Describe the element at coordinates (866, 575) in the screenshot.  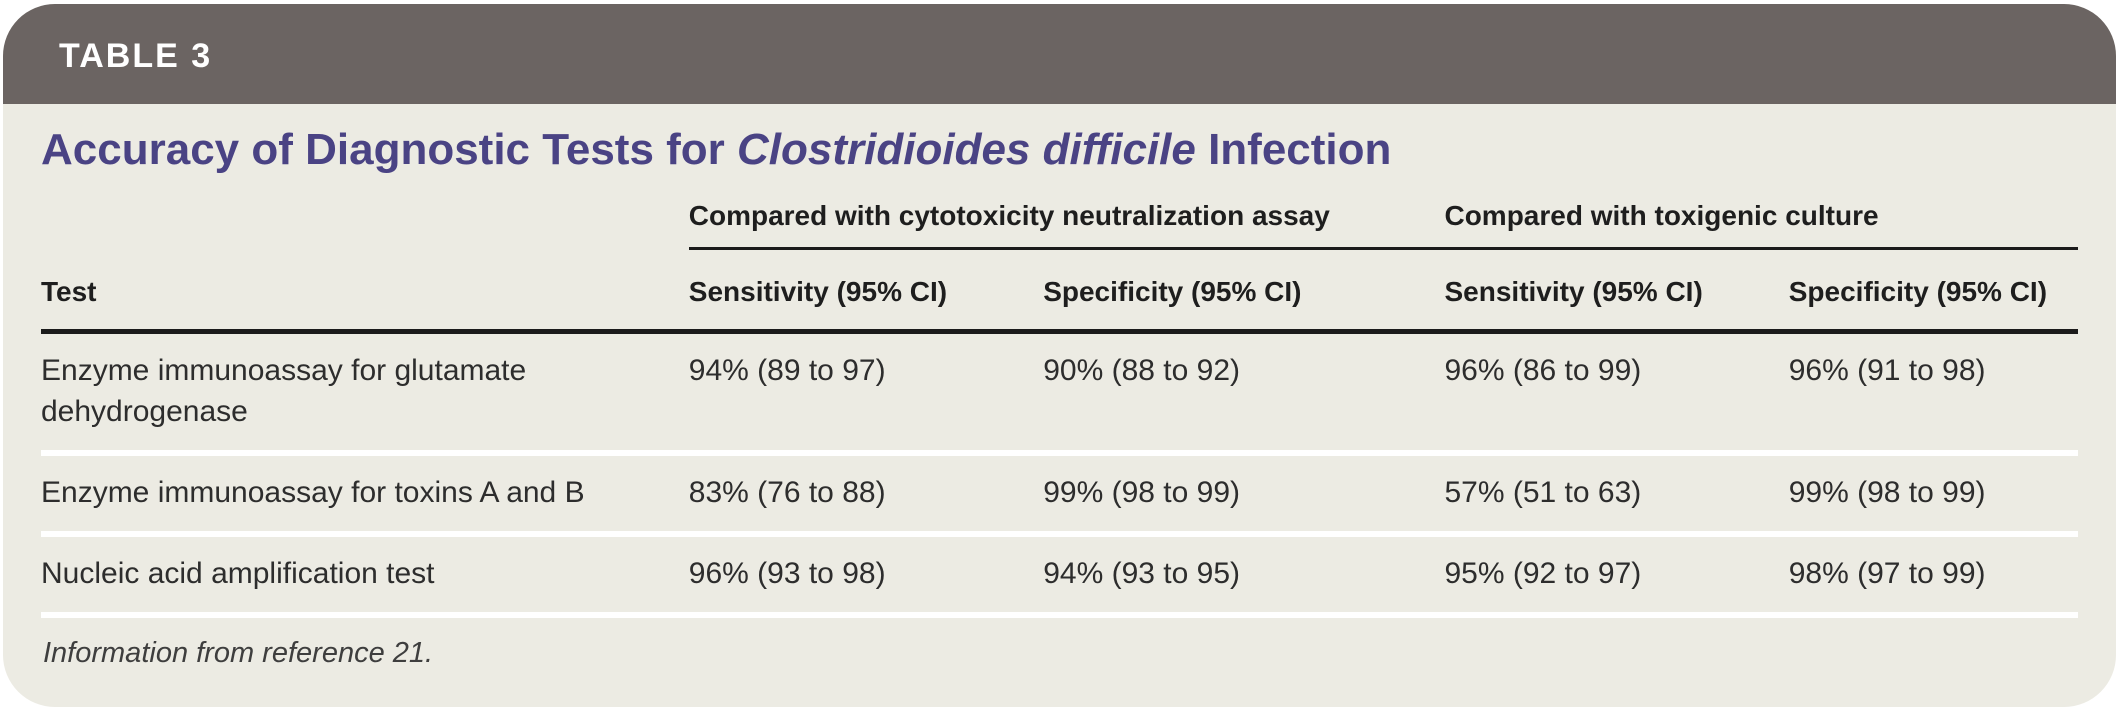
I see `value-cell: 96% (93 to 98)` at that location.